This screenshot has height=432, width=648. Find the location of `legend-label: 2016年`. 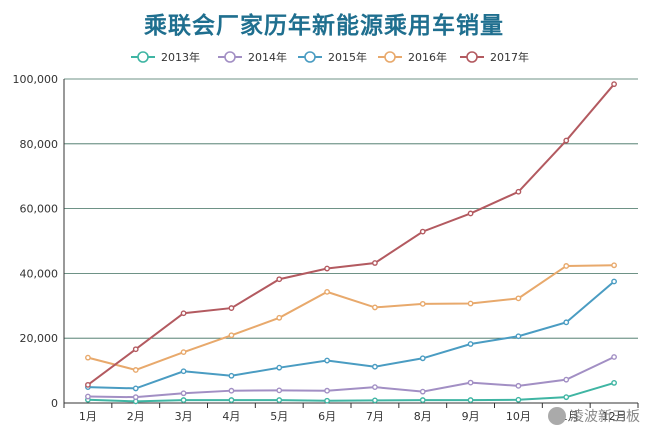

legend-label: 2016年 is located at coordinates (427, 57).